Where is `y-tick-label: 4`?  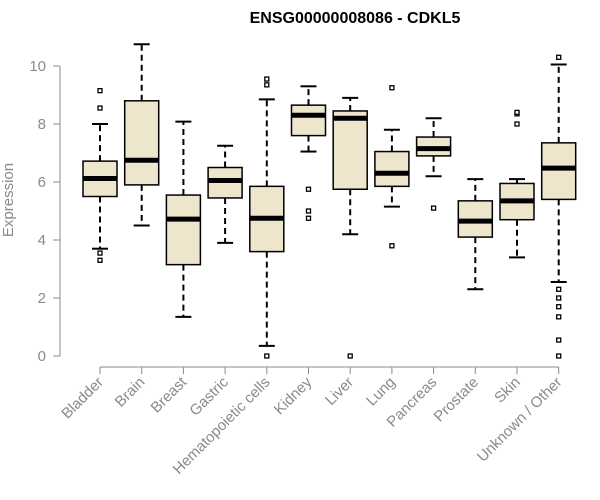 y-tick-label: 4 is located at coordinates (42, 240).